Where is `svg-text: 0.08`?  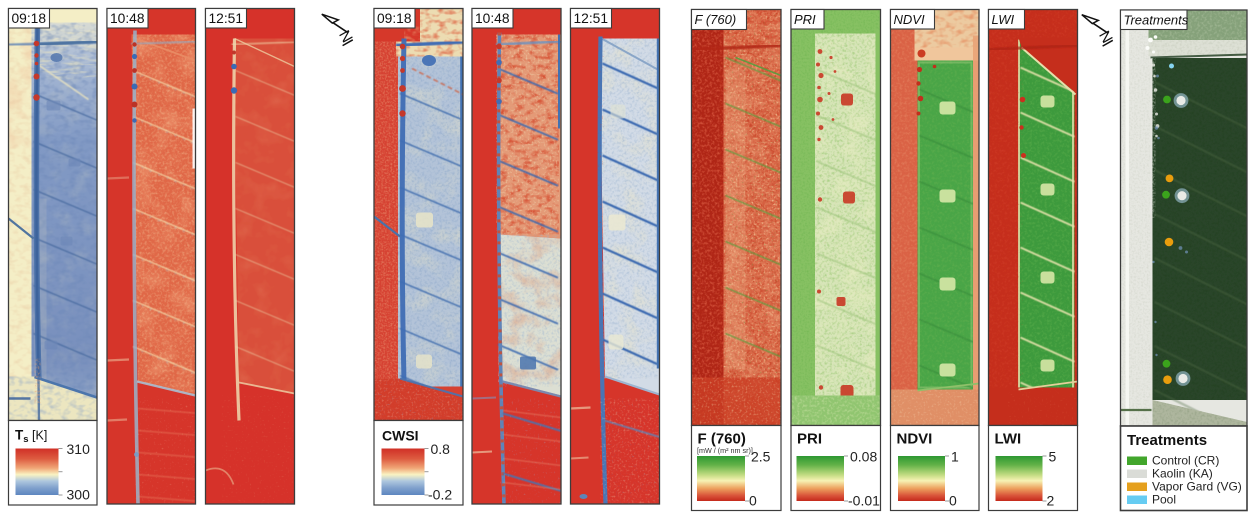 svg-text: 0.08 is located at coordinates (863, 457).